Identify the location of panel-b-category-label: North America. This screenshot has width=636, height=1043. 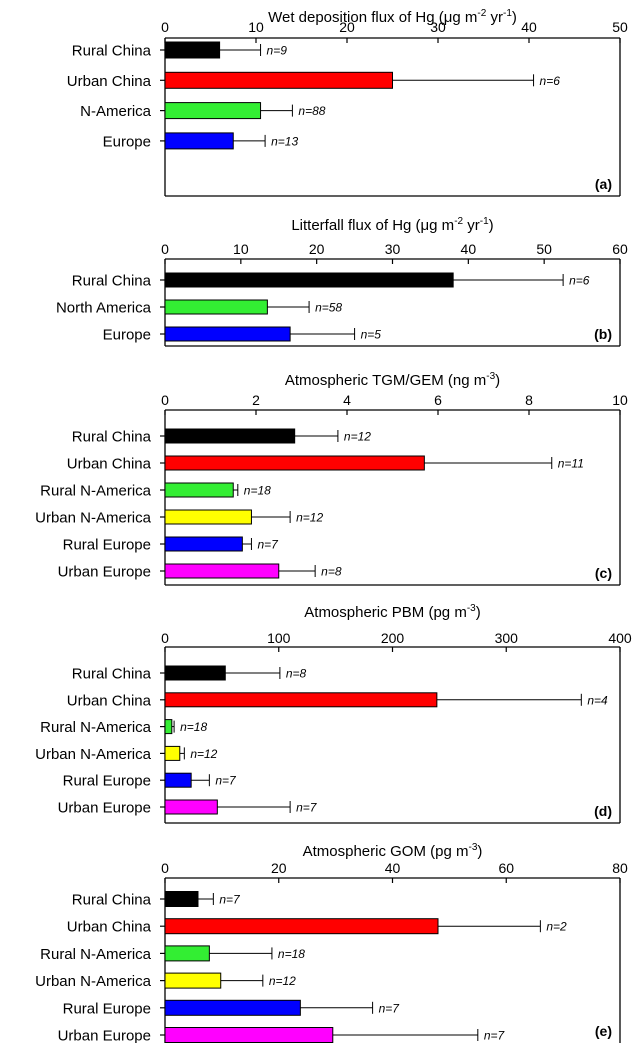
(104, 308).